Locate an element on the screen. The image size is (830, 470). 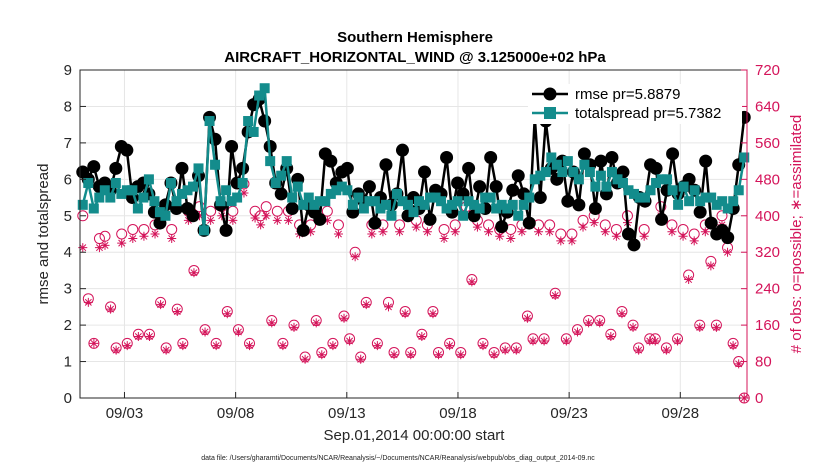
obs-possible-point is located at coordinates (83, 216).